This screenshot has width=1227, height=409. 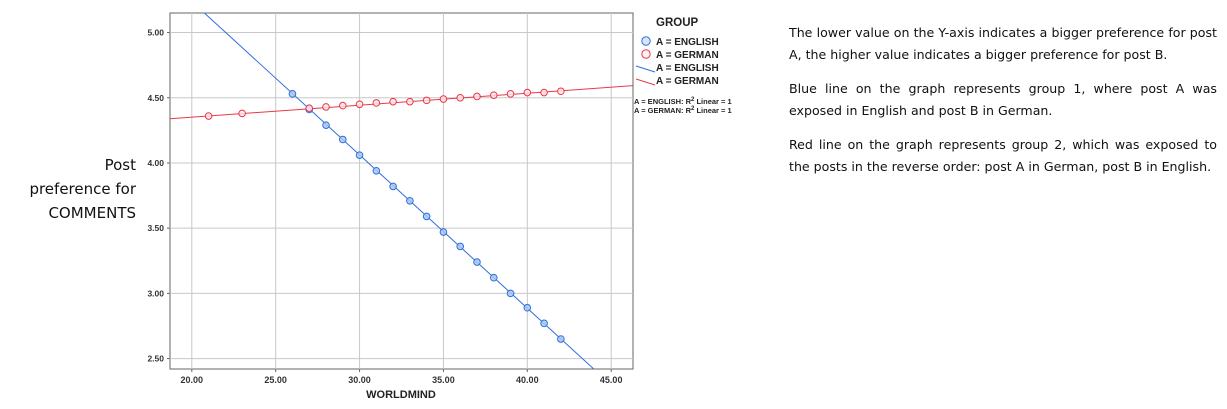 I want to click on legend-fit-note-english: A = ENGLISH: R2 Linear = 1, so click(x=683, y=101).